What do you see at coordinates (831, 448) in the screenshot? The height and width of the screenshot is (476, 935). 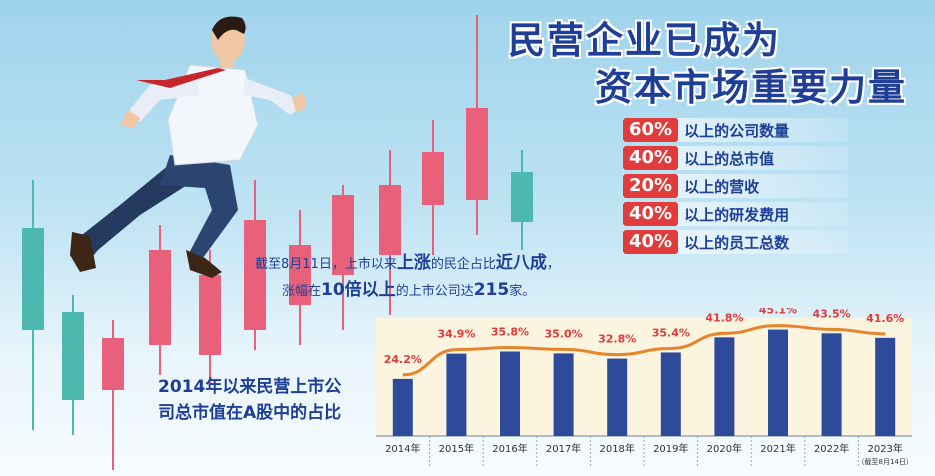 I see `x-tick-label: 2022年` at bounding box center [831, 448].